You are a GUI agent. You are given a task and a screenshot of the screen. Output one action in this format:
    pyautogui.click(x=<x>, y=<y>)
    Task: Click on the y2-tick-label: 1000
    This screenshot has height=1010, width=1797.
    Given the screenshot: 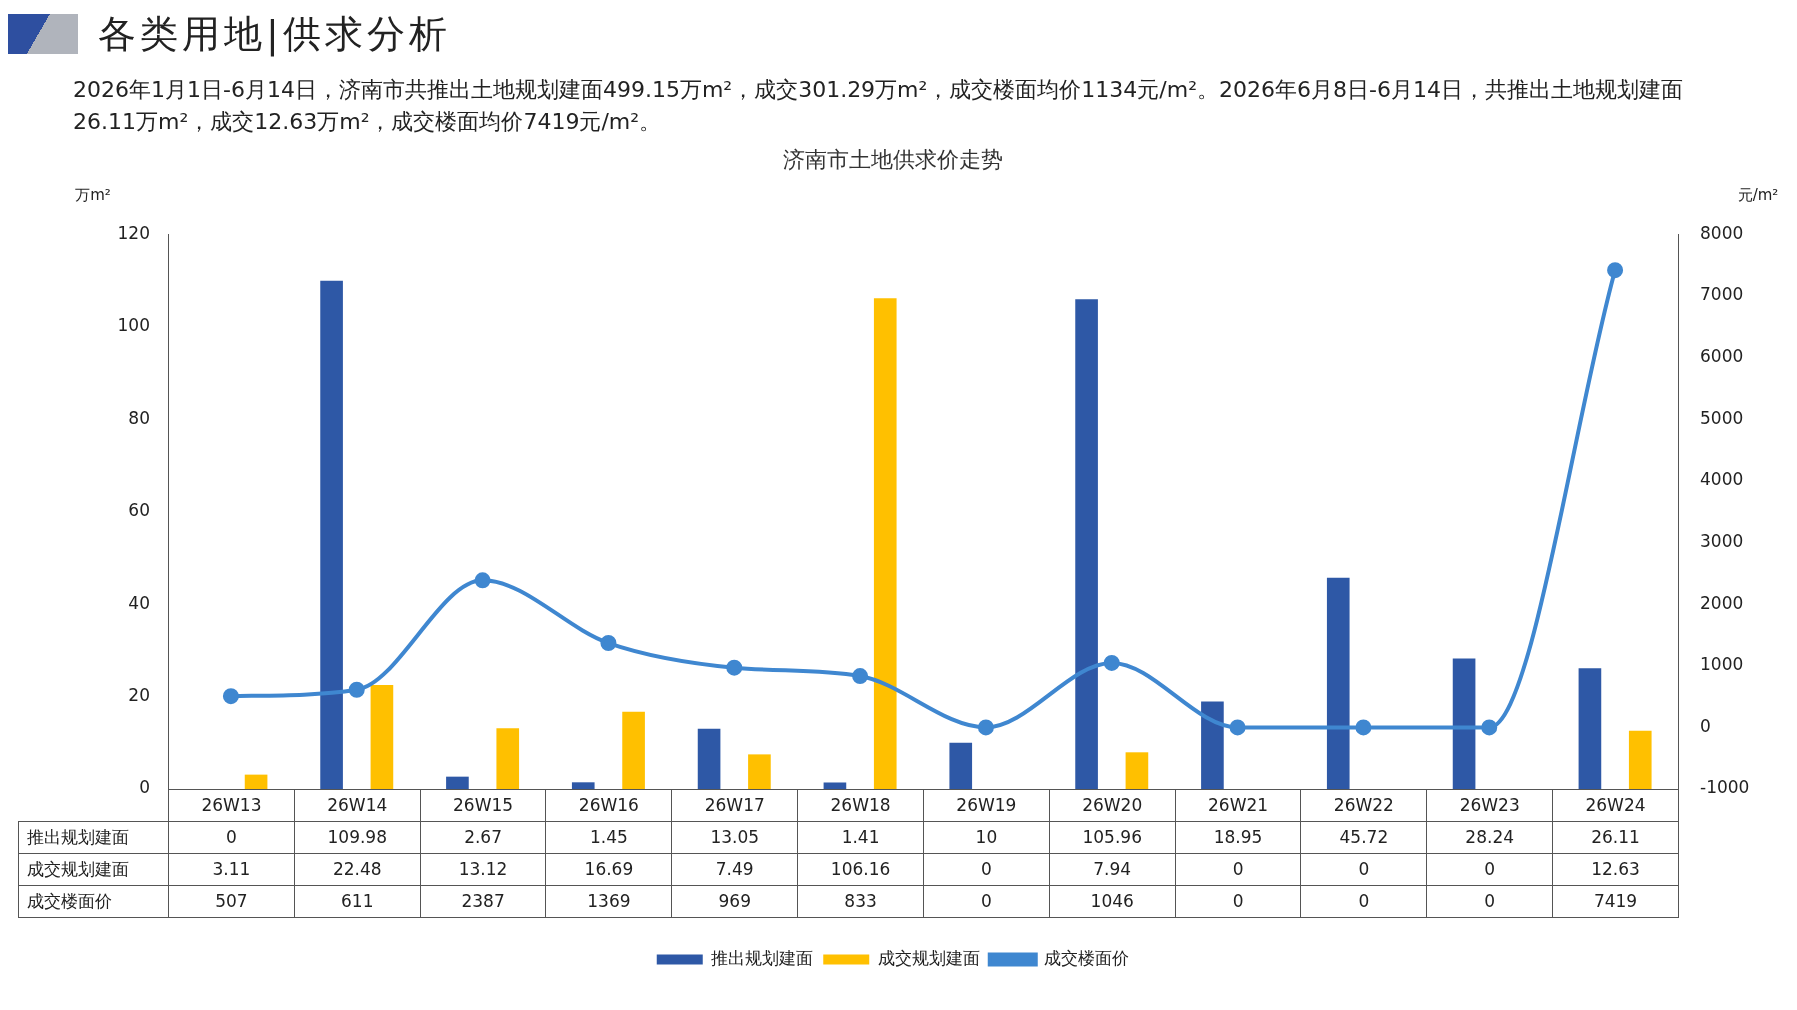 What is the action you would take?
    pyautogui.click(x=1722, y=664)
    